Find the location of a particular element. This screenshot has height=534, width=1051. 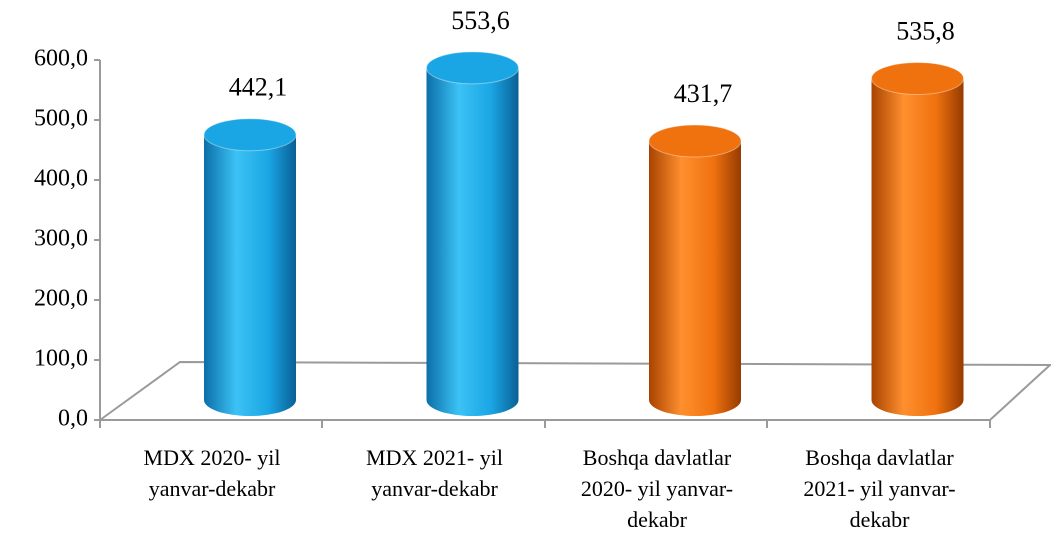

value-label: 442,1 is located at coordinates (258, 87).